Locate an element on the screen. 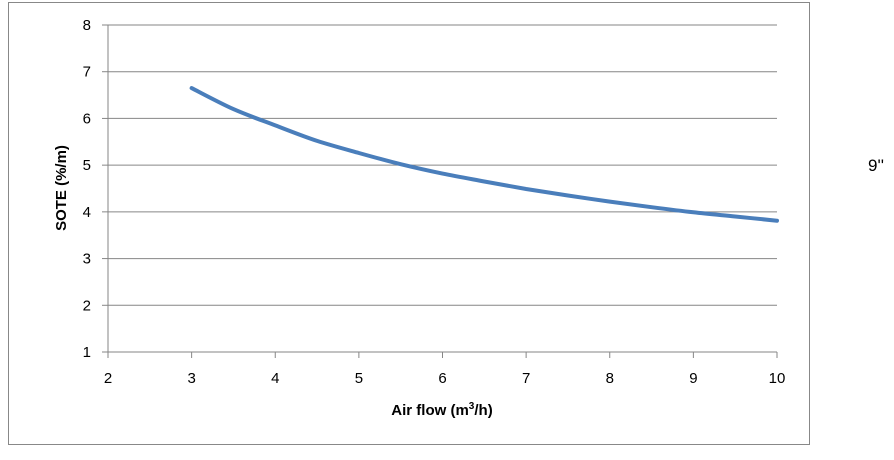 This screenshot has height=460, width=894. y-tick-label-5: 5 is located at coordinates (87, 165).